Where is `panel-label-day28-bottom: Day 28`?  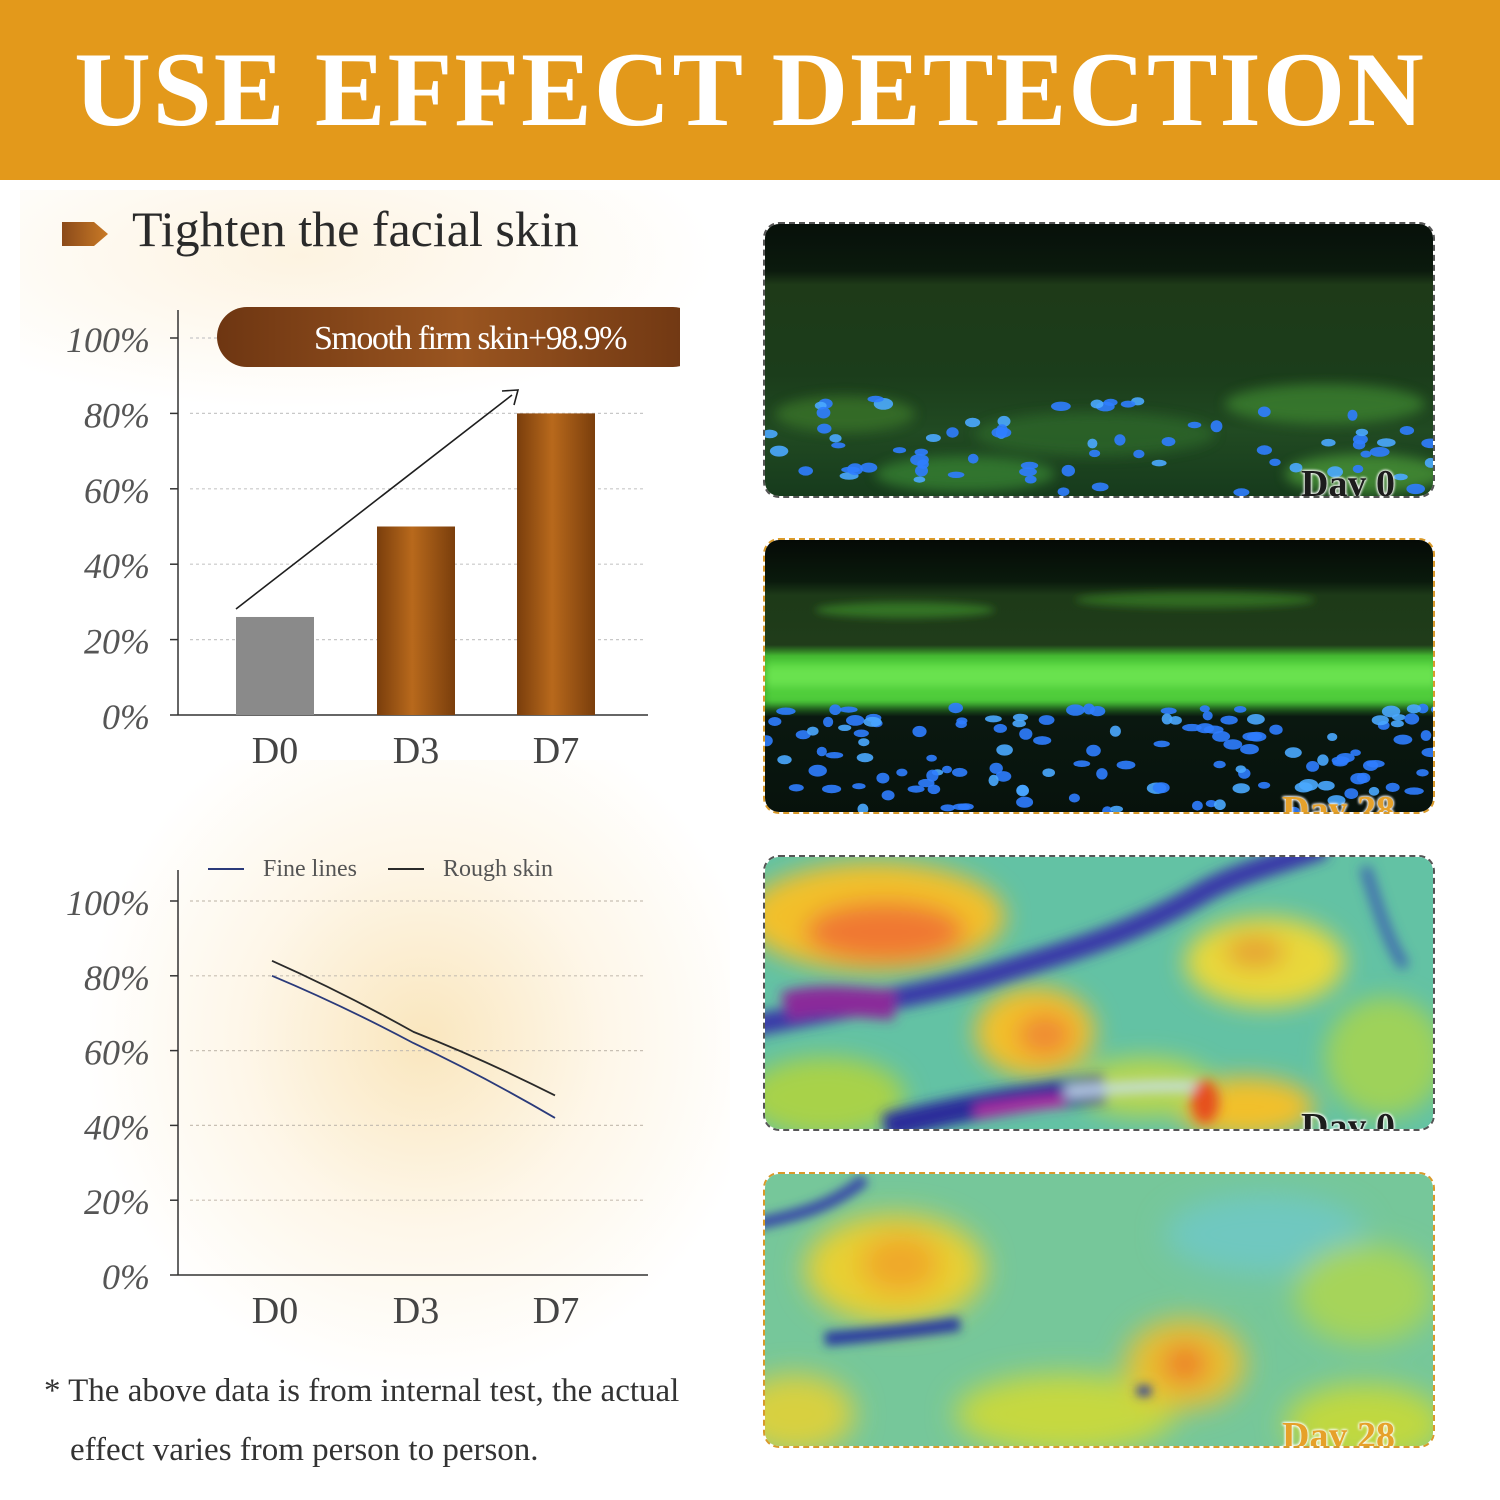
panel-label-day28-bottom: Day 28 is located at coordinates (1338, 1431).